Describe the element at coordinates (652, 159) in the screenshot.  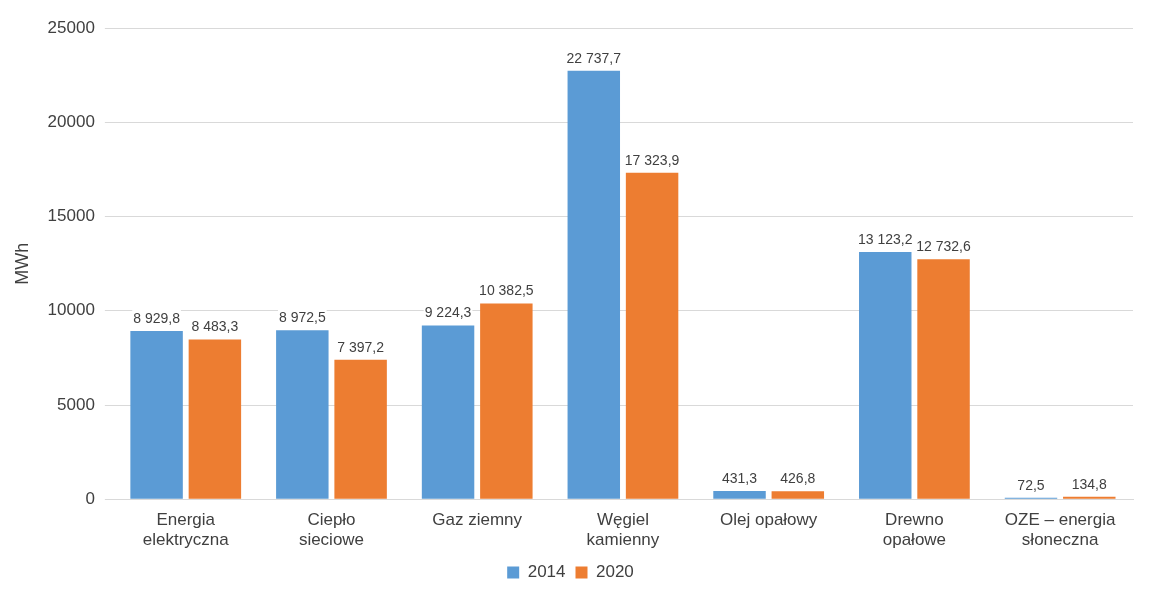
I see `data-label: 17 323,9` at that location.